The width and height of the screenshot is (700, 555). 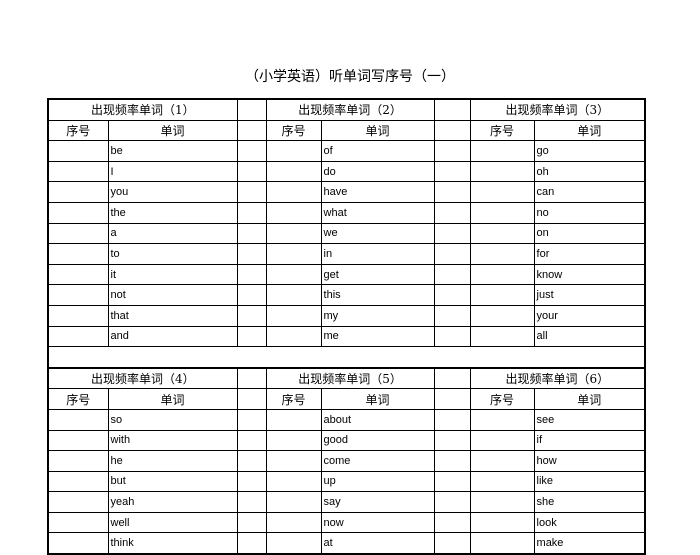 What do you see at coordinates (377, 254) in the screenshot?
I see `word-cell: in` at bounding box center [377, 254].